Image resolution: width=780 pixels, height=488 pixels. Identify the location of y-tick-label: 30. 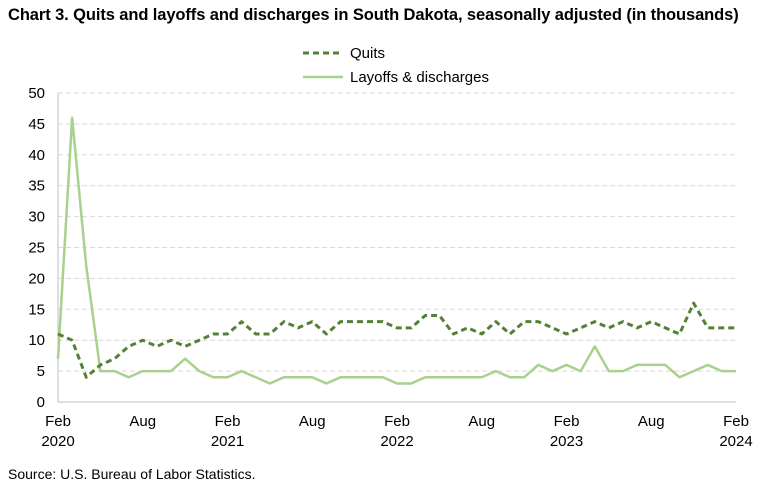
(36, 217).